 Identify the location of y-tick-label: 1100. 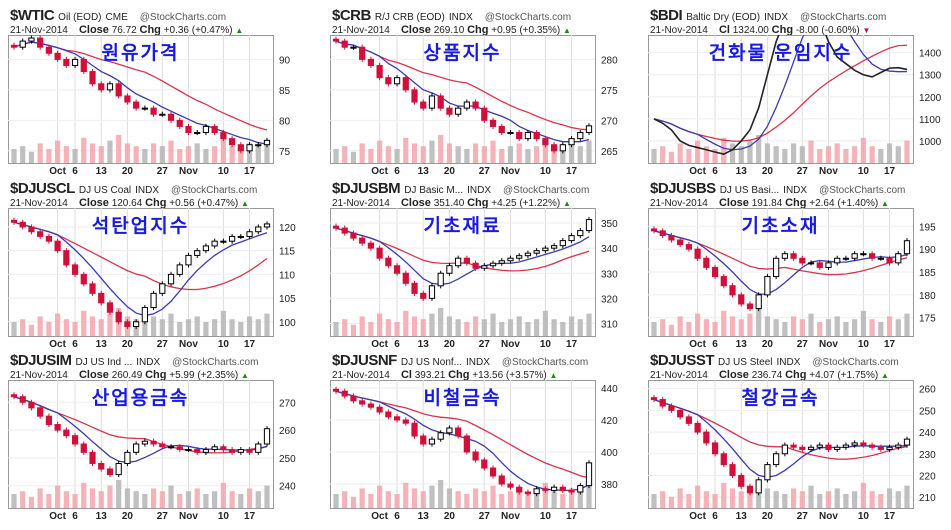
(930, 120).